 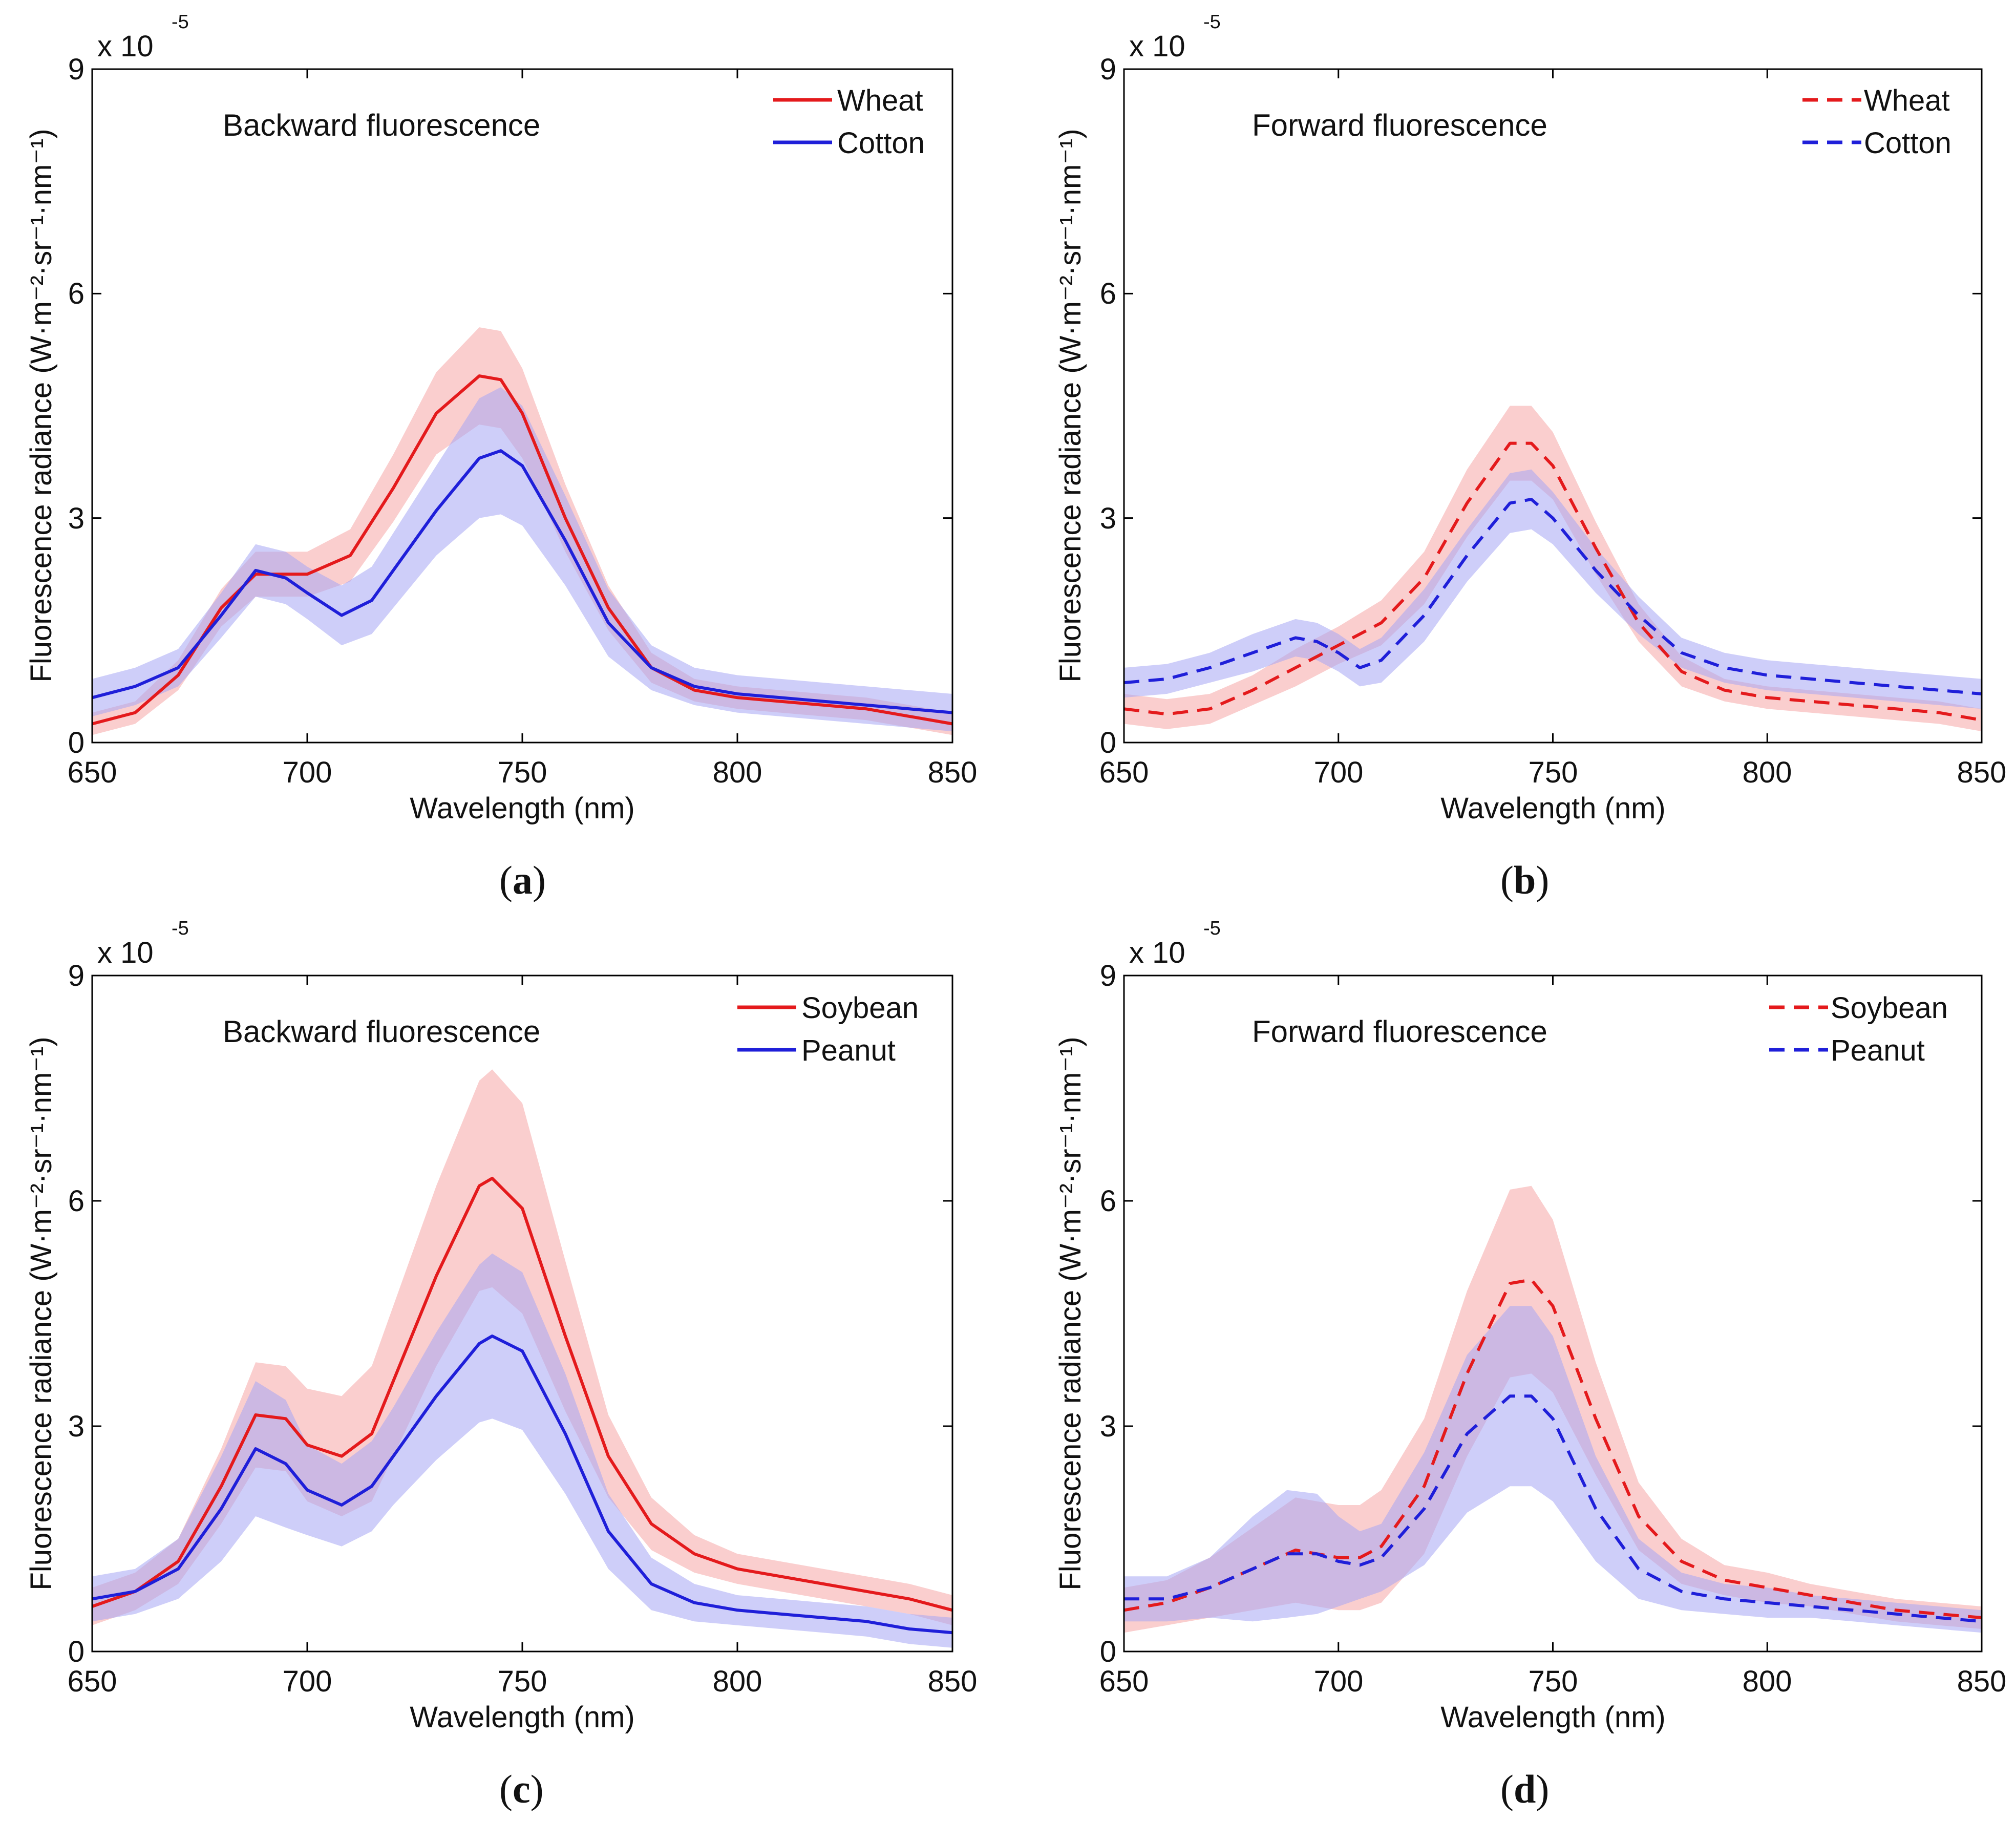 I want to click on panel-a-ytick-label: 3, so click(x=76, y=518).